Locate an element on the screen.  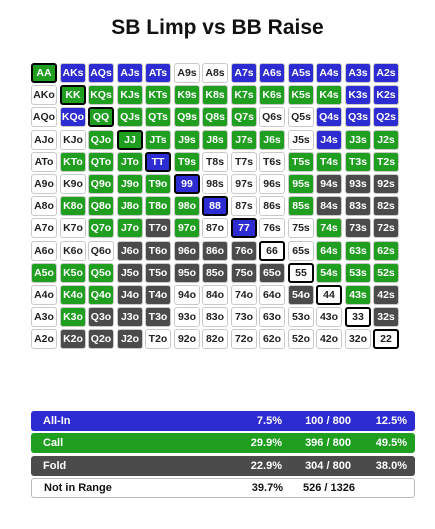
hand-cell-qts: QTs is located at coordinates (158, 117).